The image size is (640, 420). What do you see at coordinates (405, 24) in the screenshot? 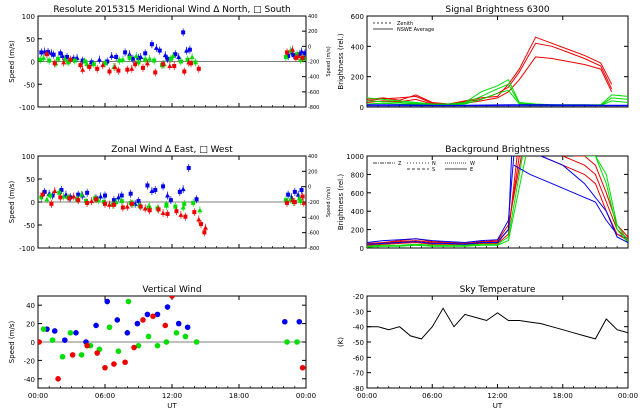
I see `legend-label: Zenith` at bounding box center [405, 24].